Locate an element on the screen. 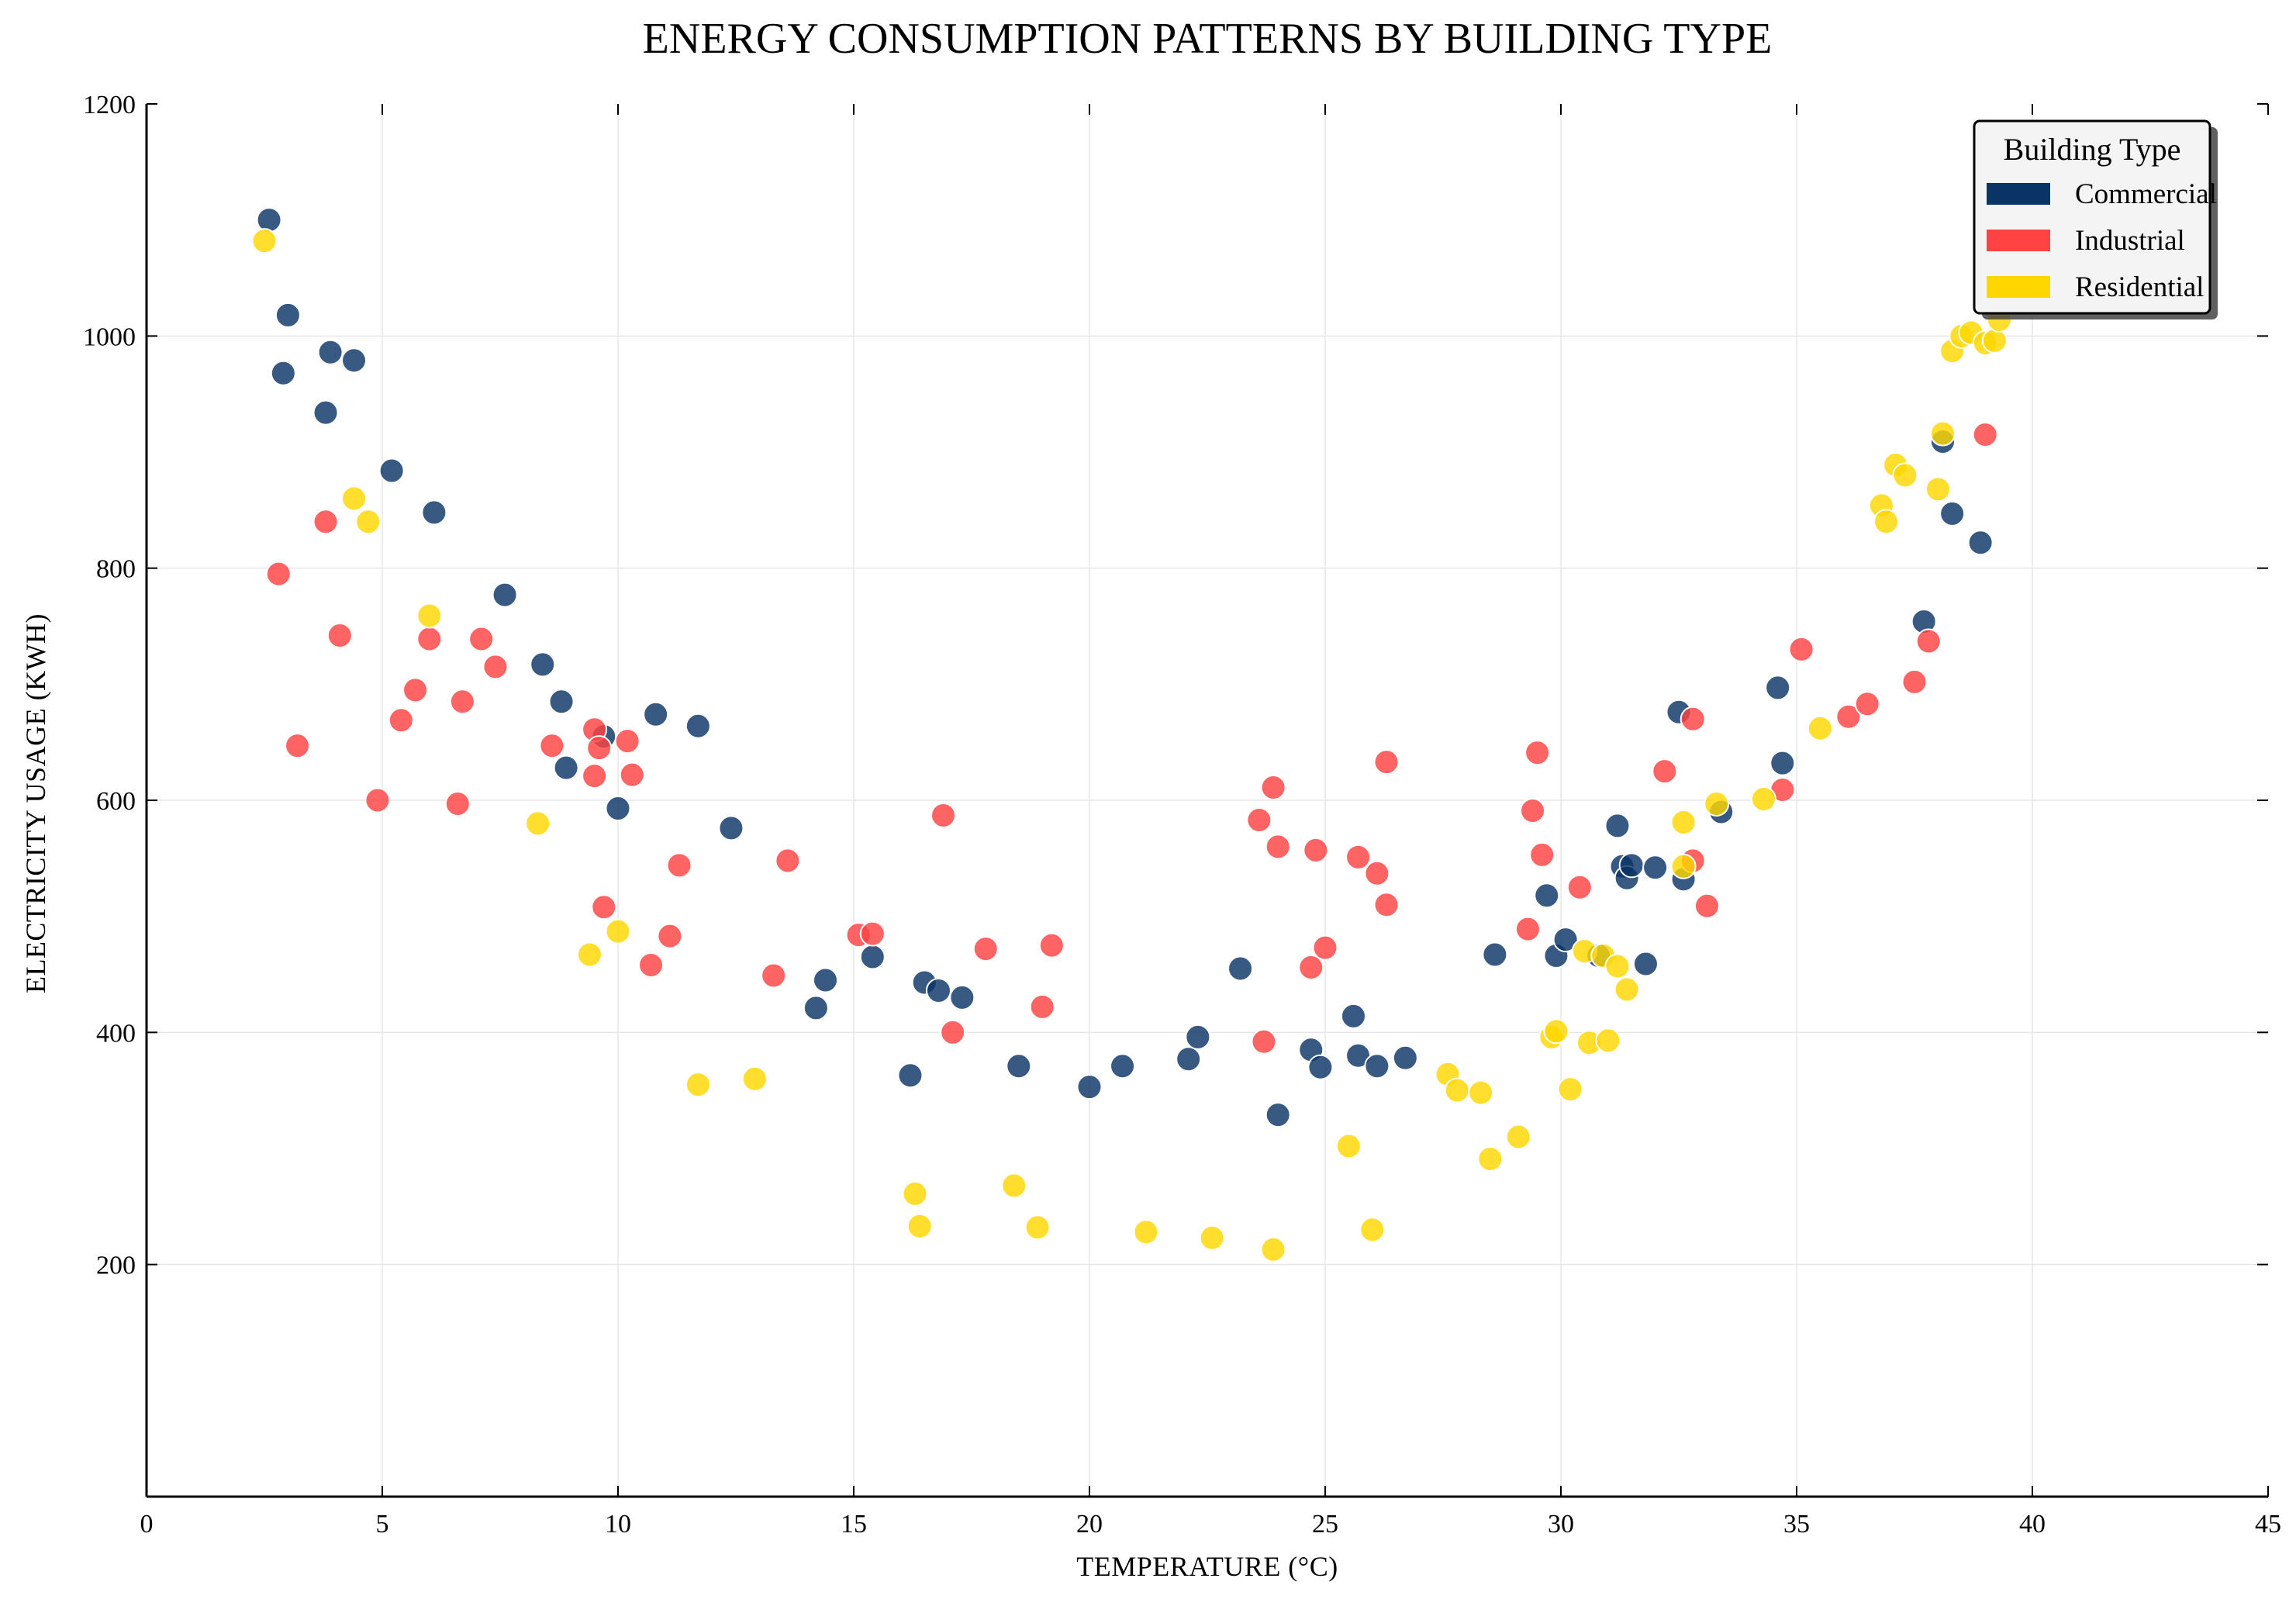  y-axis-label: ELECTRICITY USAGE (KWH) is located at coordinates (35, 803).